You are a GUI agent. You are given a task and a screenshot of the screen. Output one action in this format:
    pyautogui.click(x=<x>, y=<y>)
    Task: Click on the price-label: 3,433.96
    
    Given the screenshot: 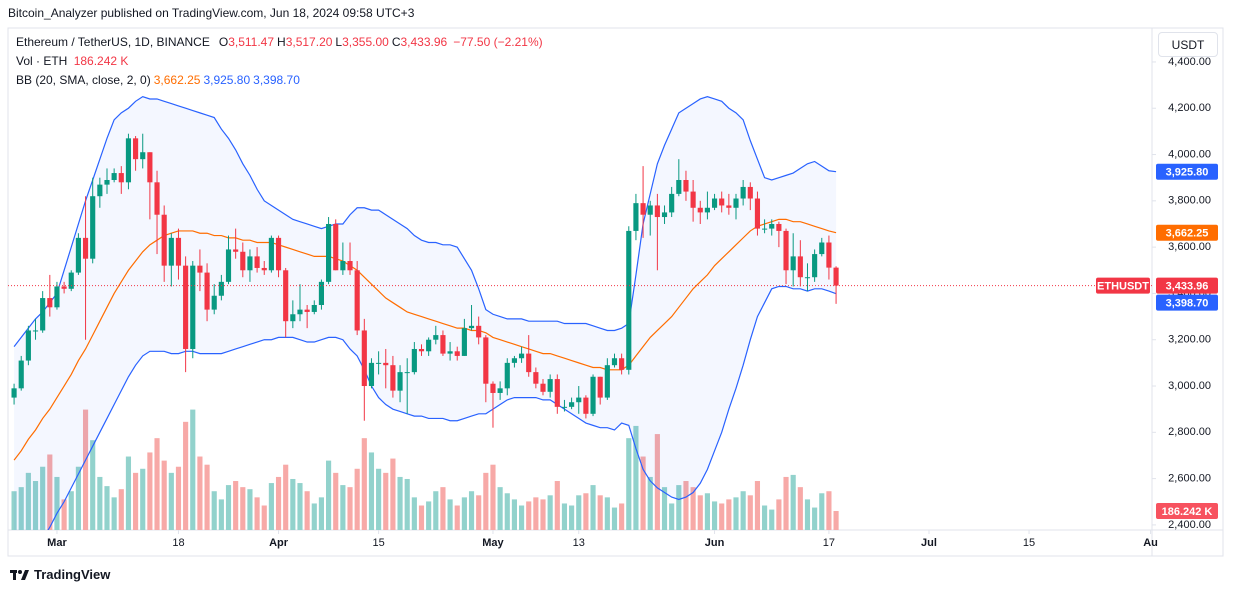 What is the action you would take?
    pyautogui.click(x=1187, y=286)
    